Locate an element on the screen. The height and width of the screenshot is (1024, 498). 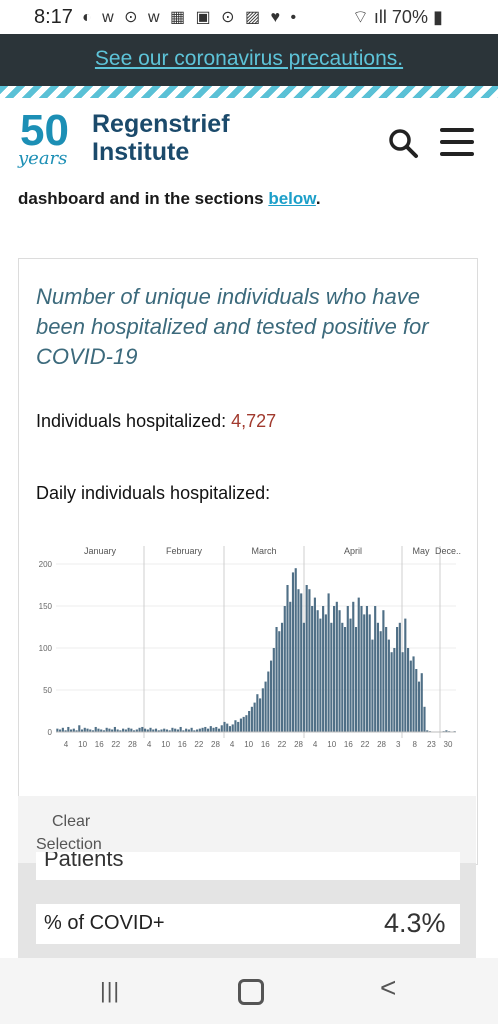
y-tick-label: 200 is located at coordinates (46, 564).